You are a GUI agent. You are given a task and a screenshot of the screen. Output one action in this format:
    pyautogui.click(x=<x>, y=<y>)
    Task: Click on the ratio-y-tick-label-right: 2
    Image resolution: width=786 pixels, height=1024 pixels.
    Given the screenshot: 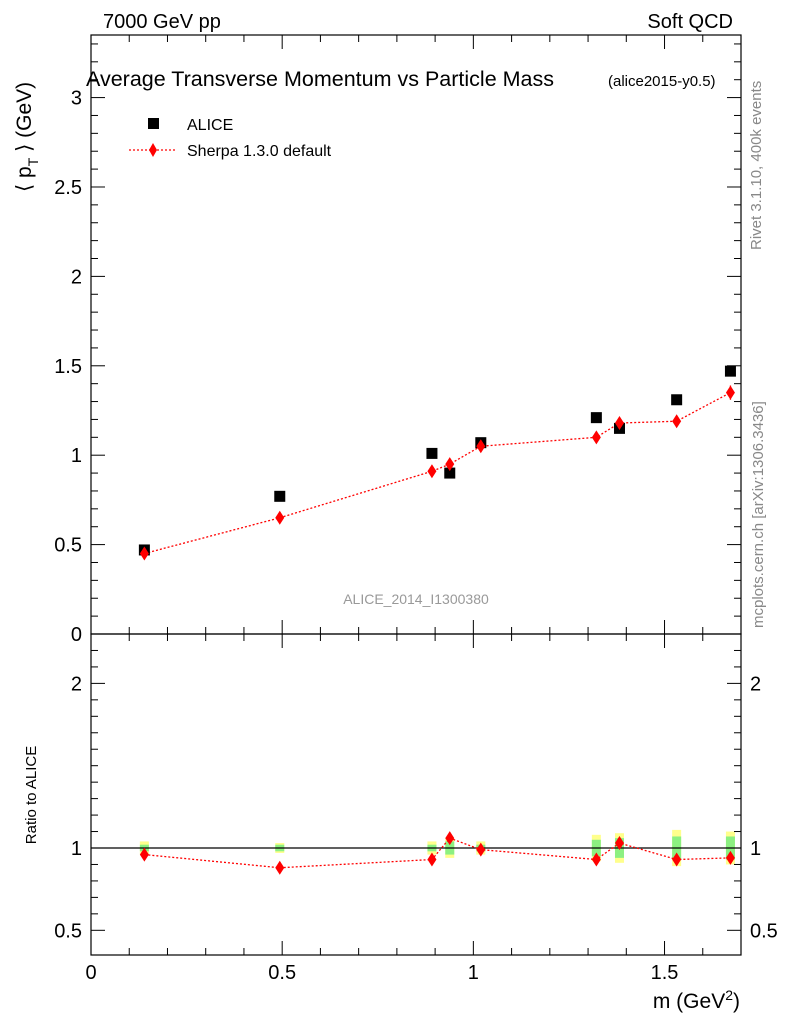 What is the action you would take?
    pyautogui.click(x=755, y=684)
    